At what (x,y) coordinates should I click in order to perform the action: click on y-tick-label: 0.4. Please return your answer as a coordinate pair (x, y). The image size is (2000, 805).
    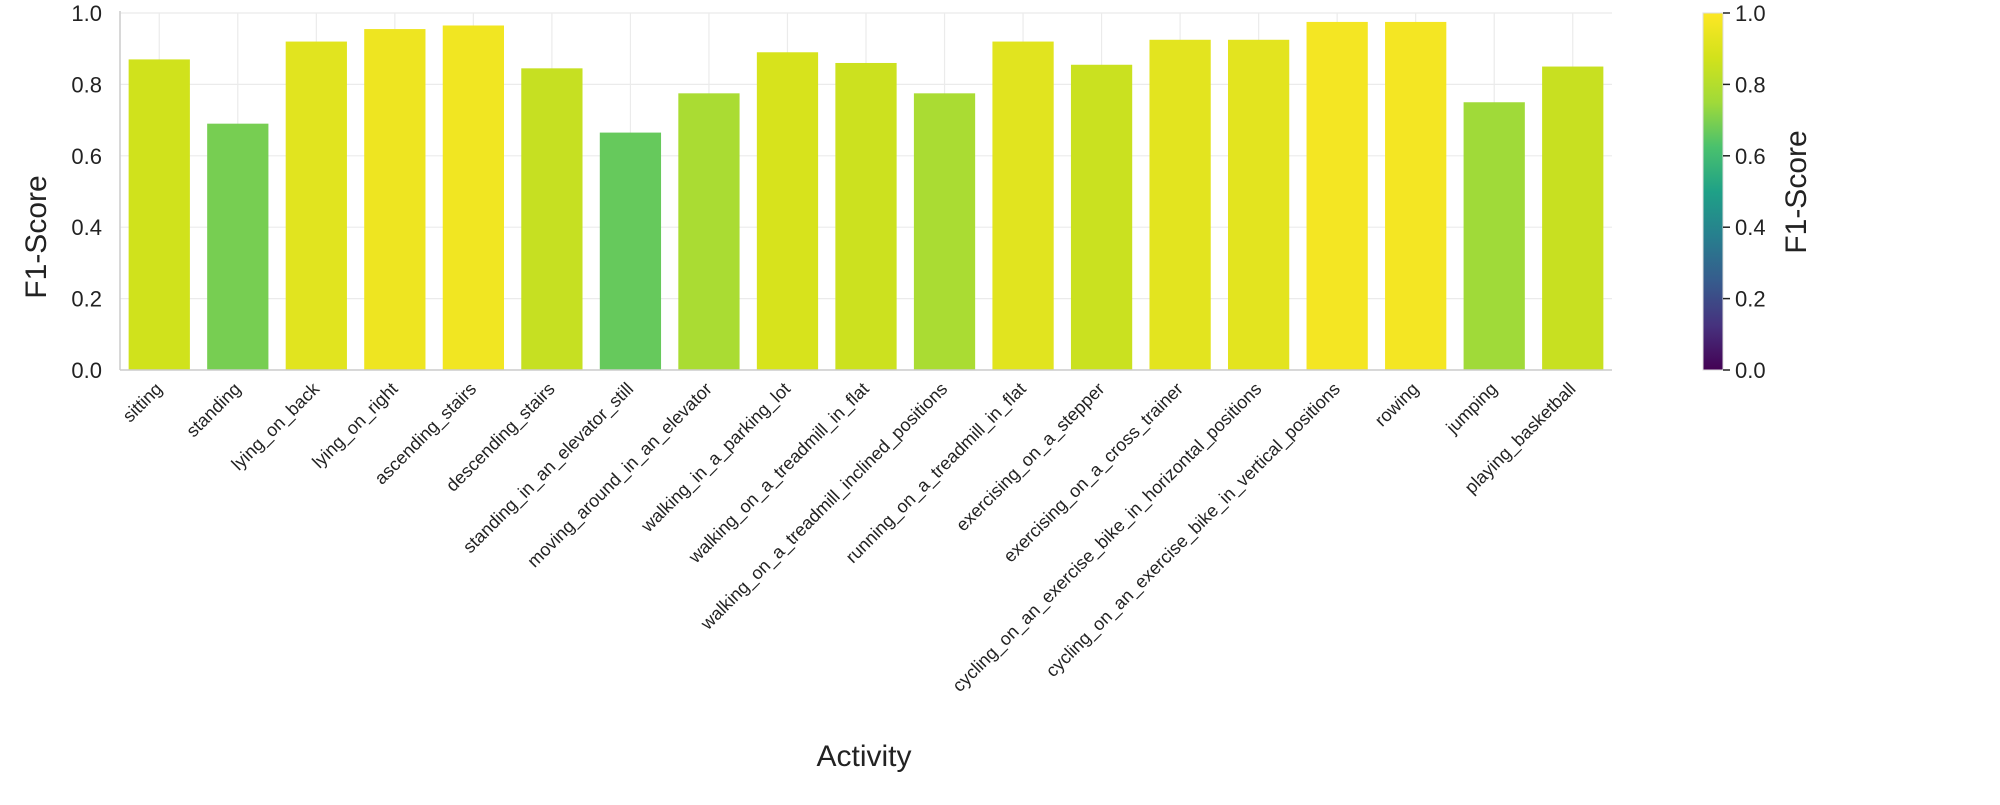
    Looking at the image, I should click on (86, 227).